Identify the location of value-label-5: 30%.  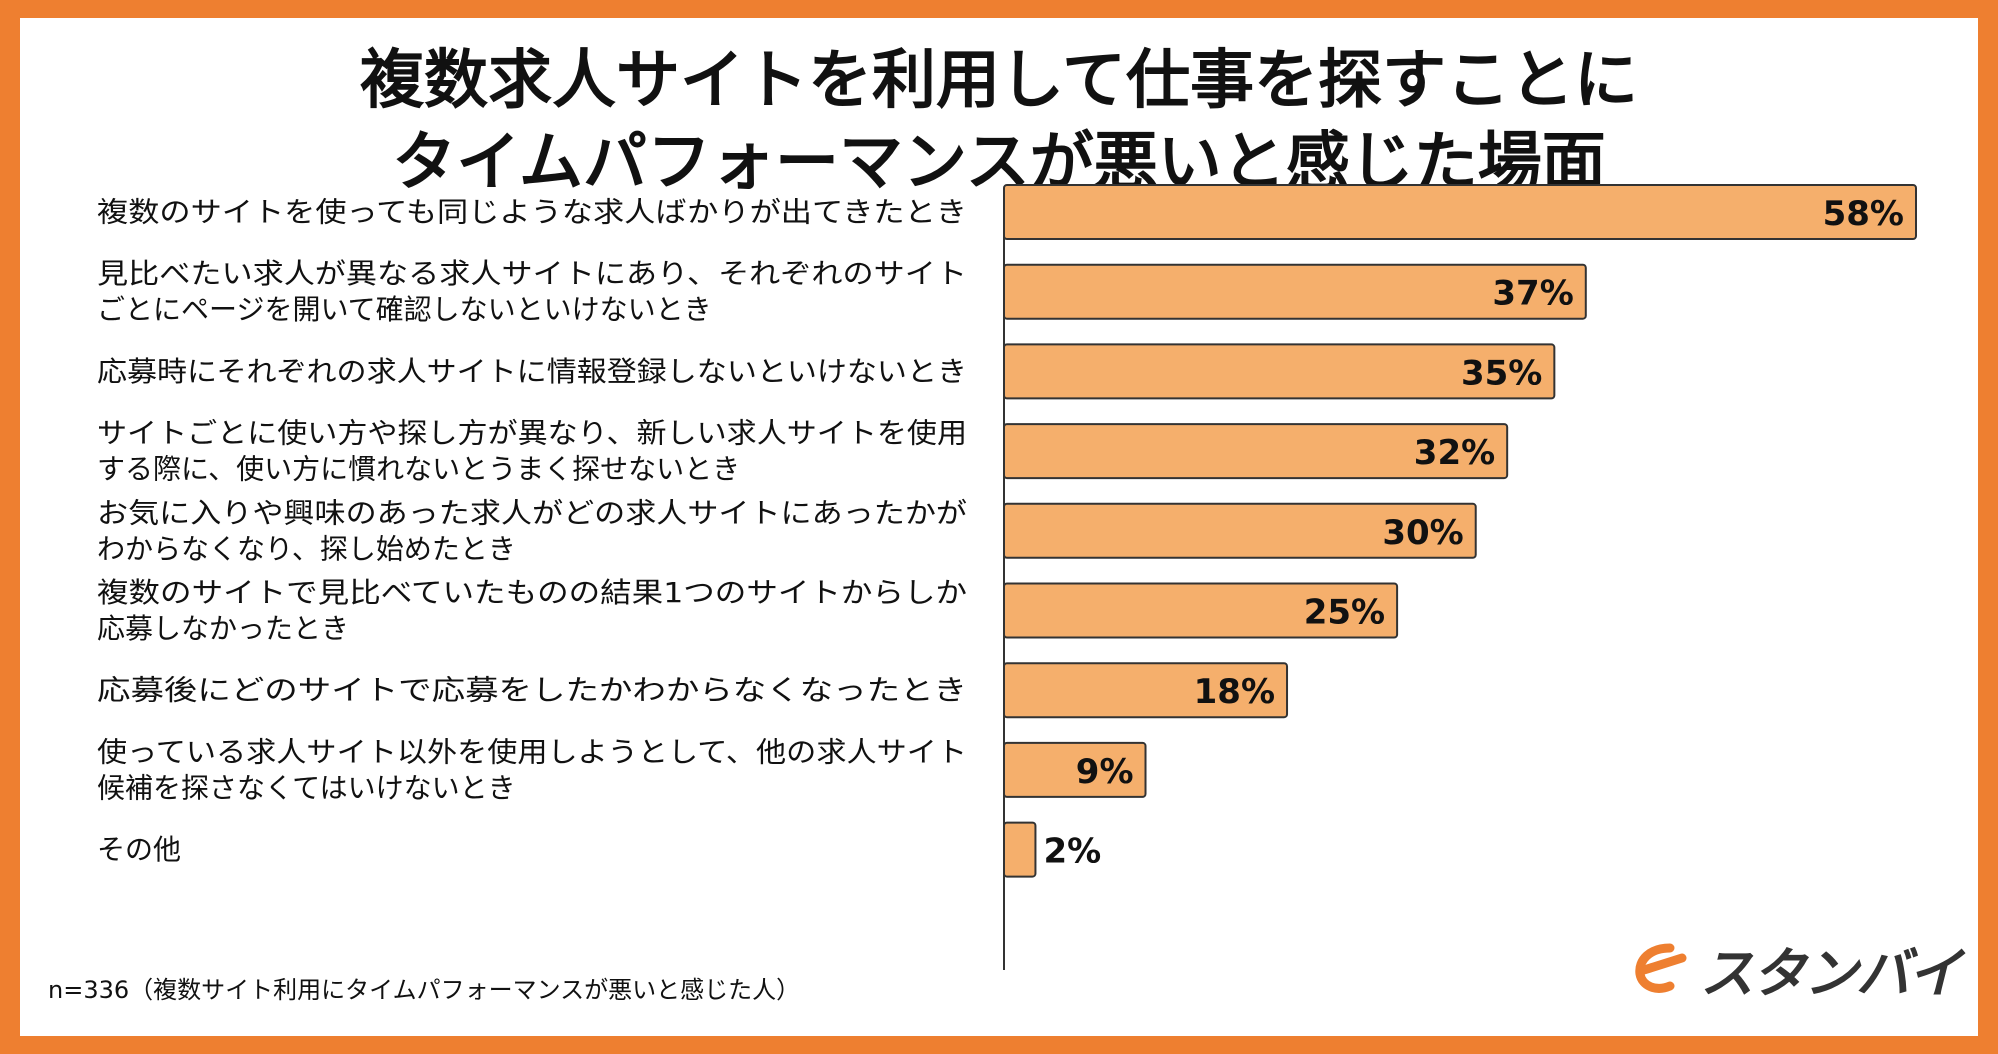
(1422, 533).